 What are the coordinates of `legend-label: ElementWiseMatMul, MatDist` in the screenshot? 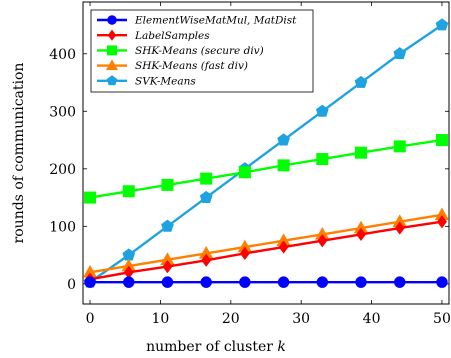 It's located at (215, 21).